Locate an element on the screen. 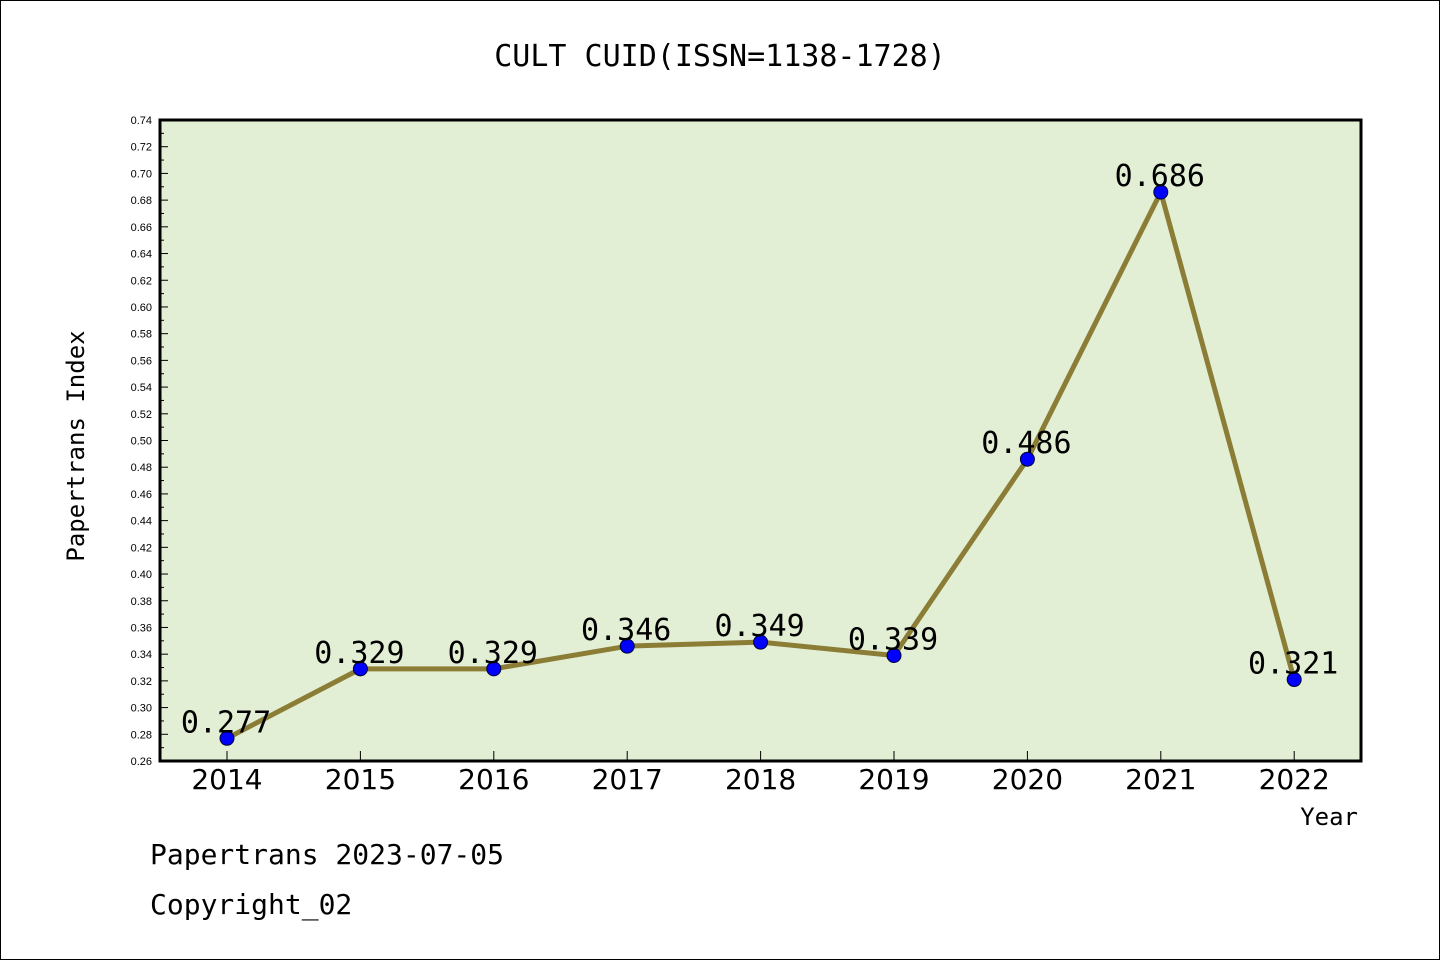 The image size is (1440, 960). y-tick-label: 0.70 is located at coordinates (141, 174).